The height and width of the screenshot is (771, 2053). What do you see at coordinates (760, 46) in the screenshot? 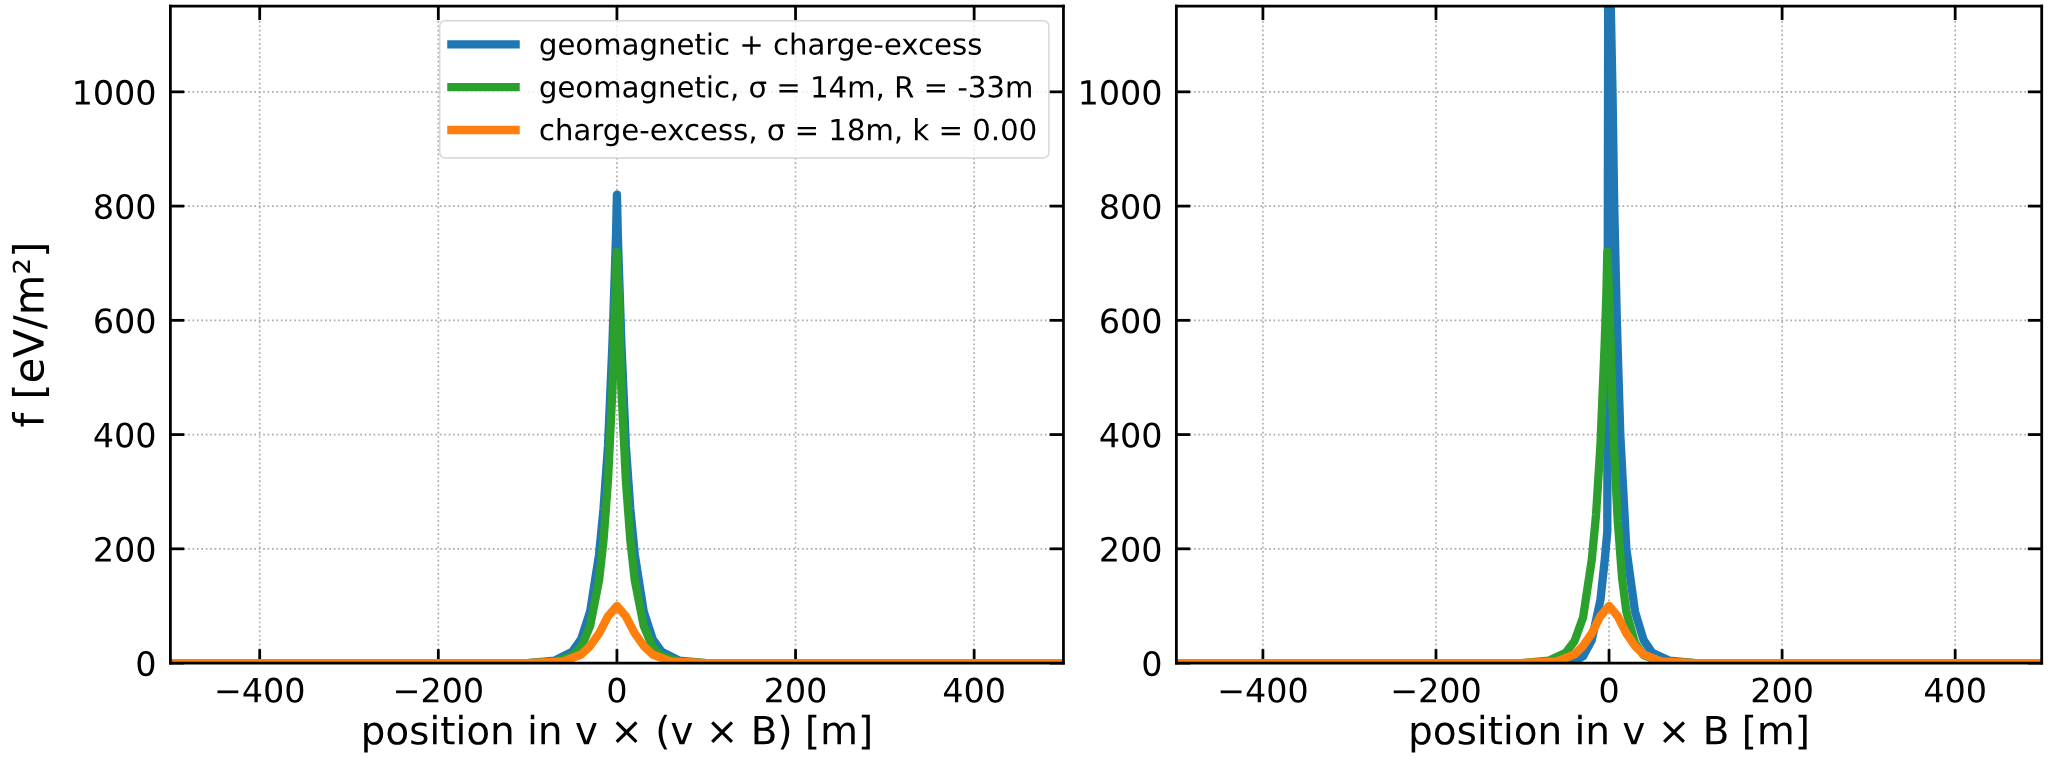
I see `legend-label: geomagnetic + charge-excess` at bounding box center [760, 46].